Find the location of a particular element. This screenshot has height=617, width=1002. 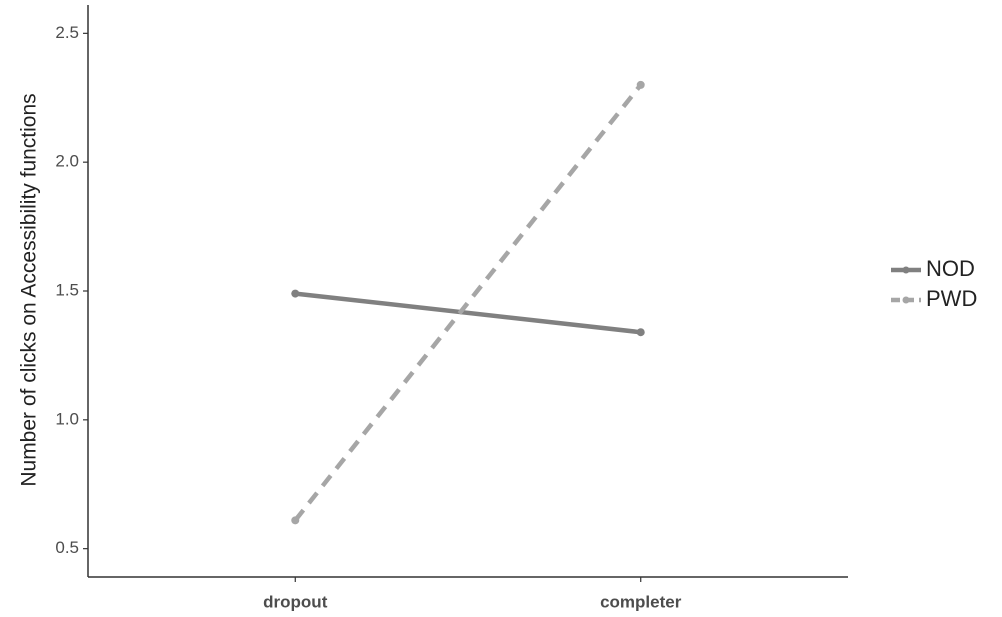

legend-label: NOD is located at coordinates (950, 268).